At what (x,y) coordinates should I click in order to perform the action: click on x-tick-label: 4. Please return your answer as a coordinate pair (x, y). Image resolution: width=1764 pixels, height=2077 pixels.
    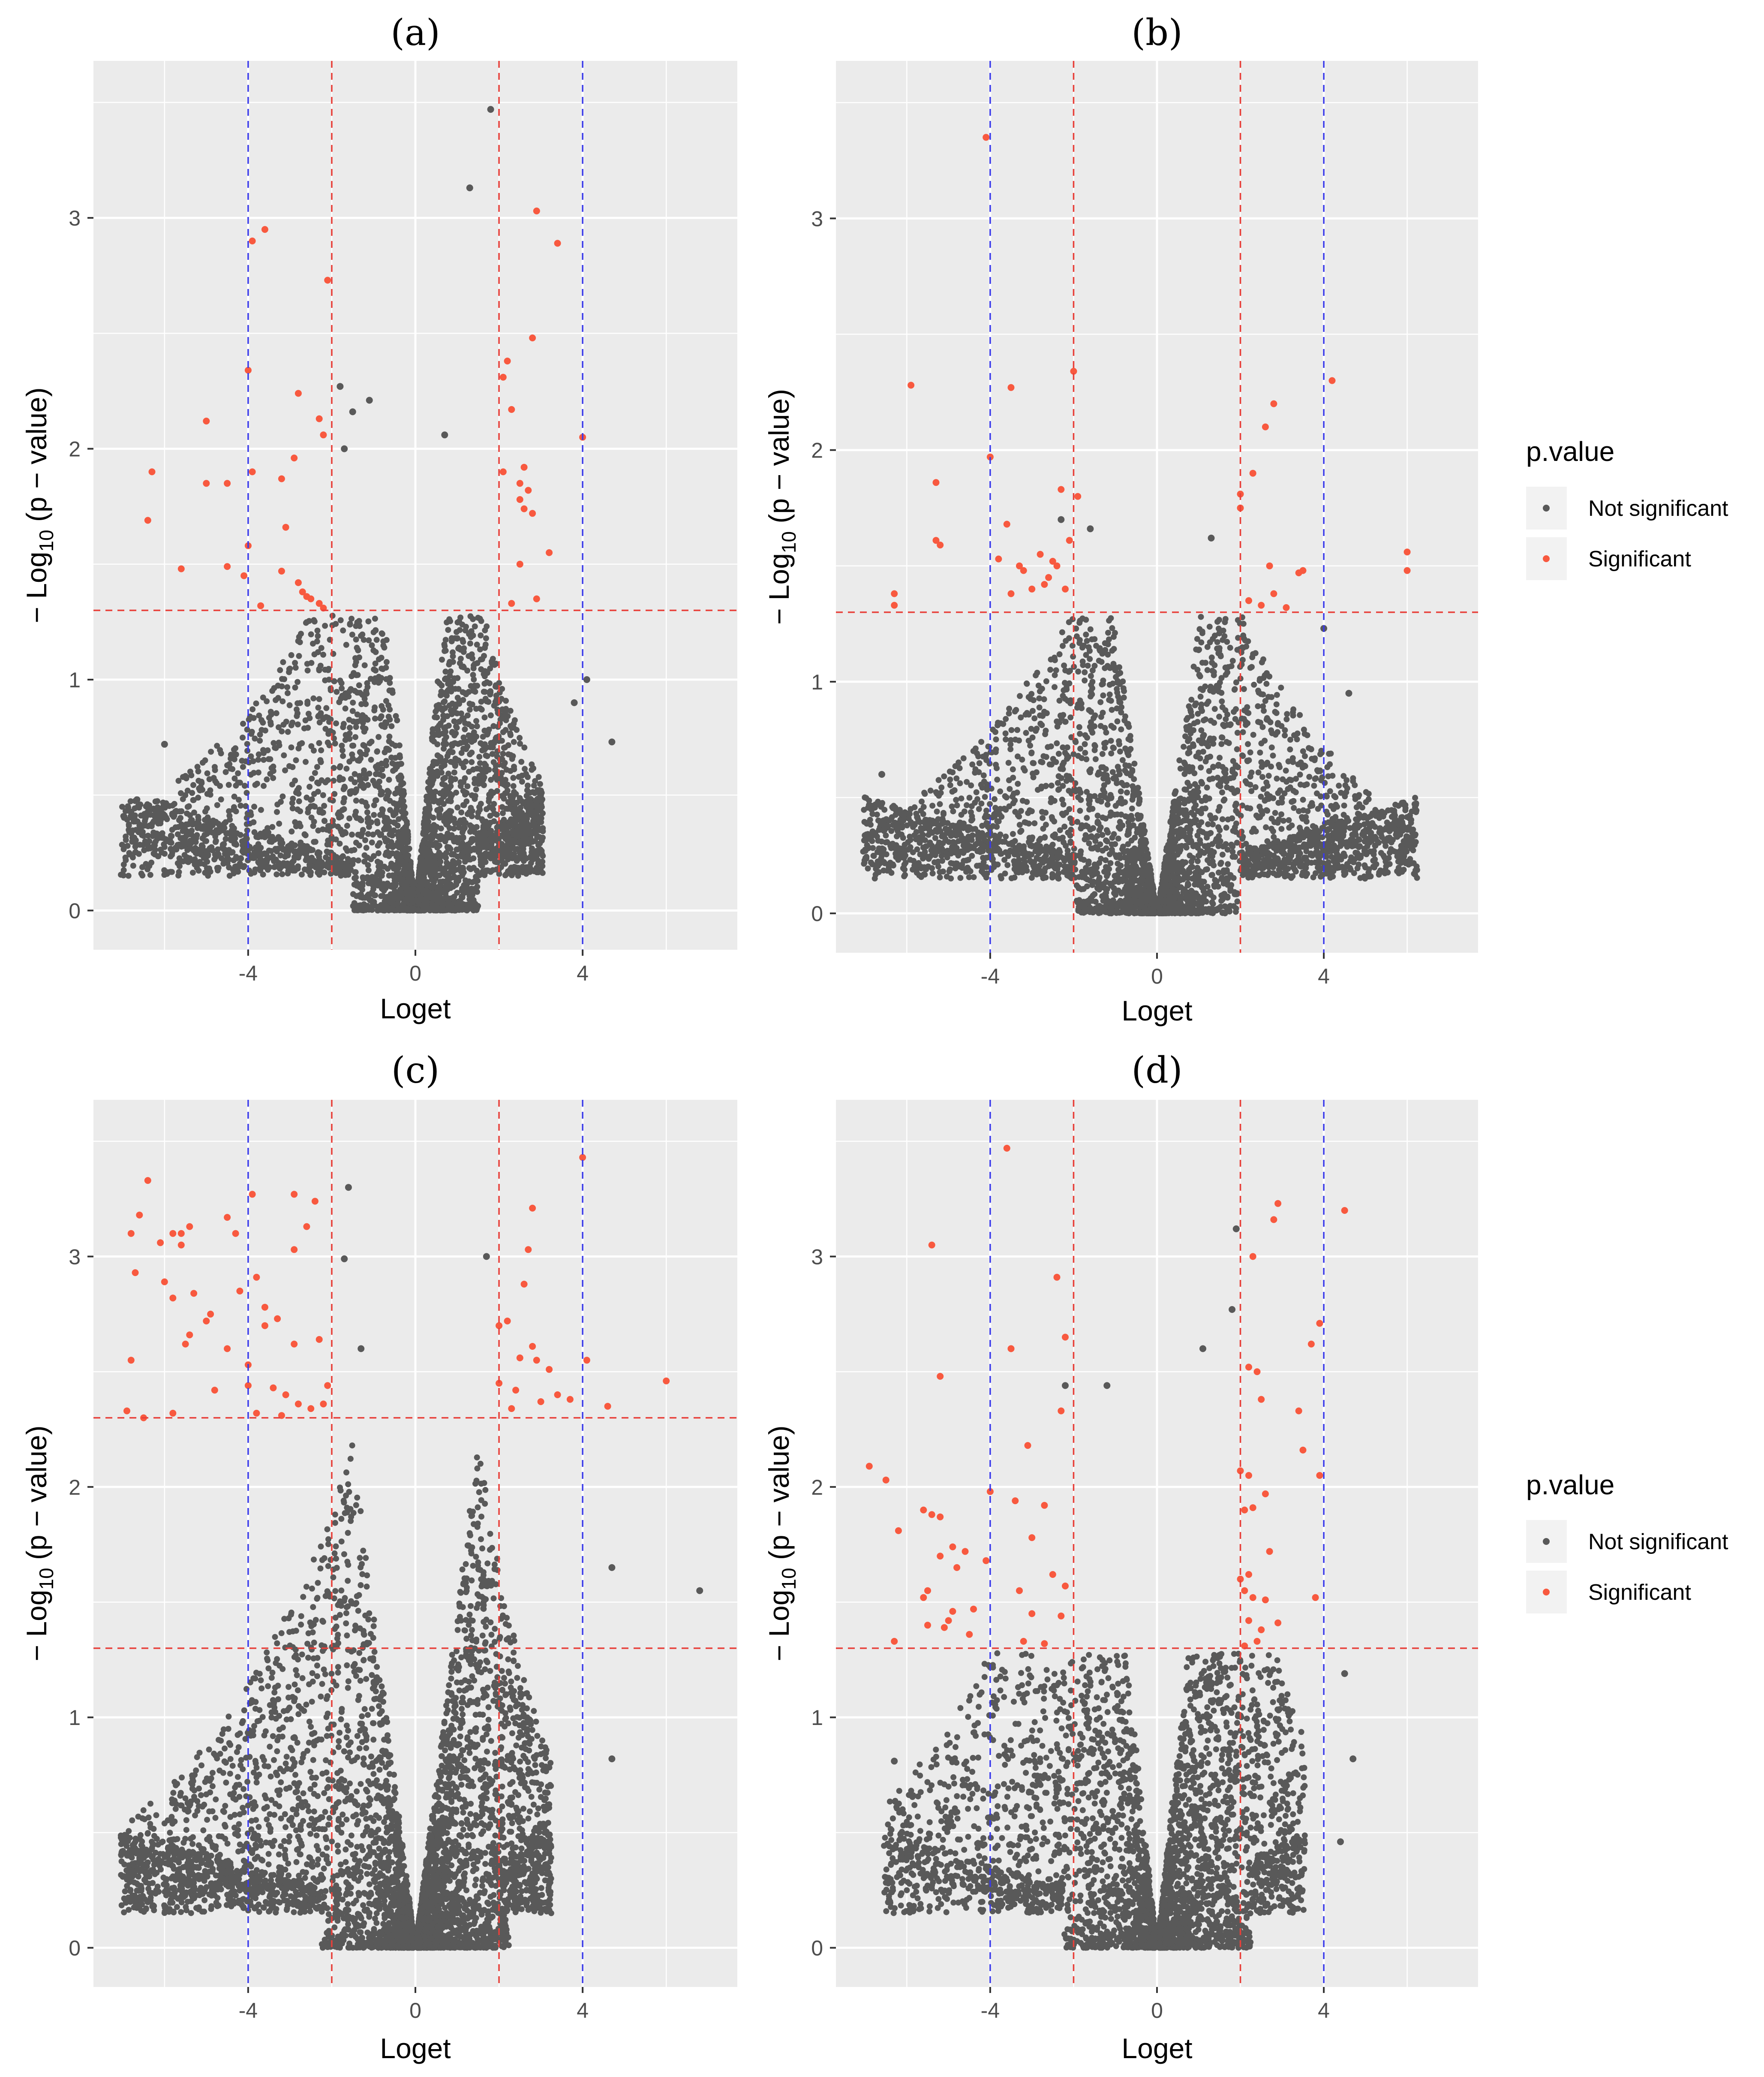
    Looking at the image, I should click on (583, 973).